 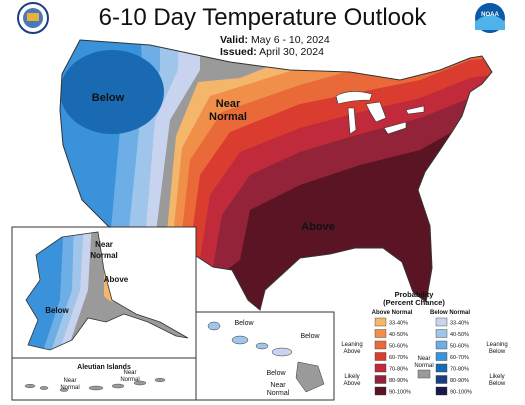 I want to click on legend-title-2: (Percent Chance), so click(x=414, y=302).